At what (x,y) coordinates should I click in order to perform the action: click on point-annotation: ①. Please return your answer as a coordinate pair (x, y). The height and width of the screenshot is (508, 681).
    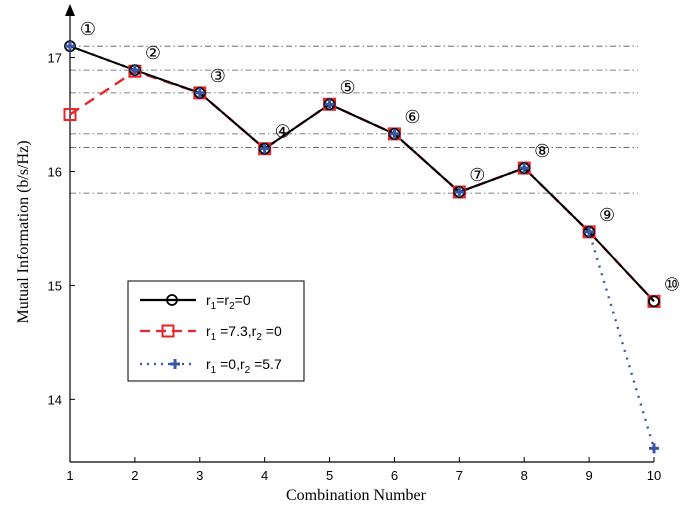
    Looking at the image, I should click on (88, 29).